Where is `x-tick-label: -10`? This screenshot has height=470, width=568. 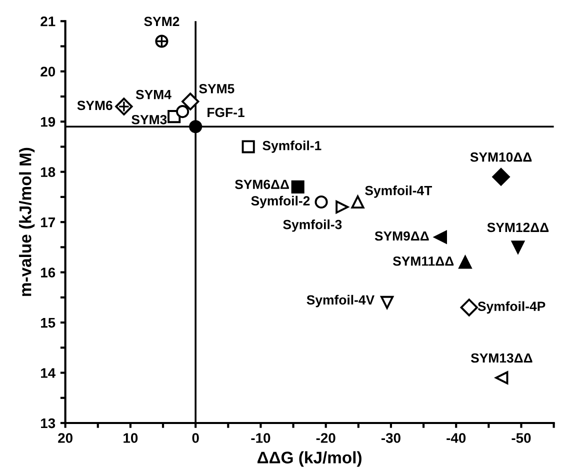 x-tick-label: -10 is located at coordinates (260, 438).